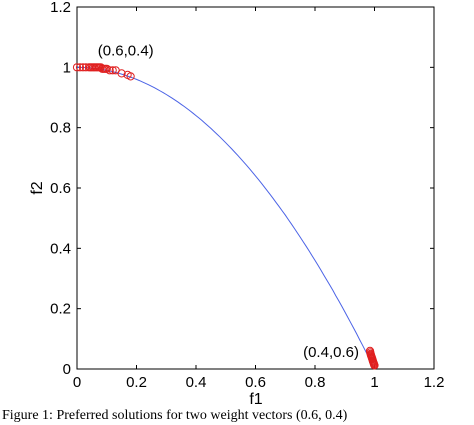 The height and width of the screenshot is (425, 474). I want to click on x-tick-label: 0, so click(77, 382).